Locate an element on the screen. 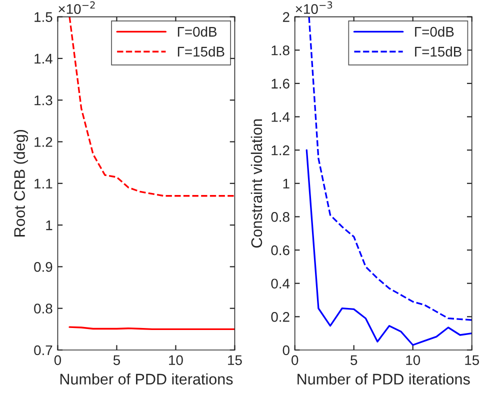 The width and height of the screenshot is (481, 400). y-tick-label: 2 is located at coordinates (286, 17).